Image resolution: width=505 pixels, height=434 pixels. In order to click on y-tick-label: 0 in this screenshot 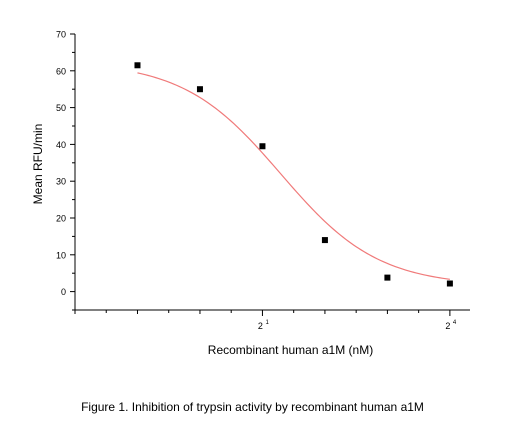, I will do `click(63, 292)`.